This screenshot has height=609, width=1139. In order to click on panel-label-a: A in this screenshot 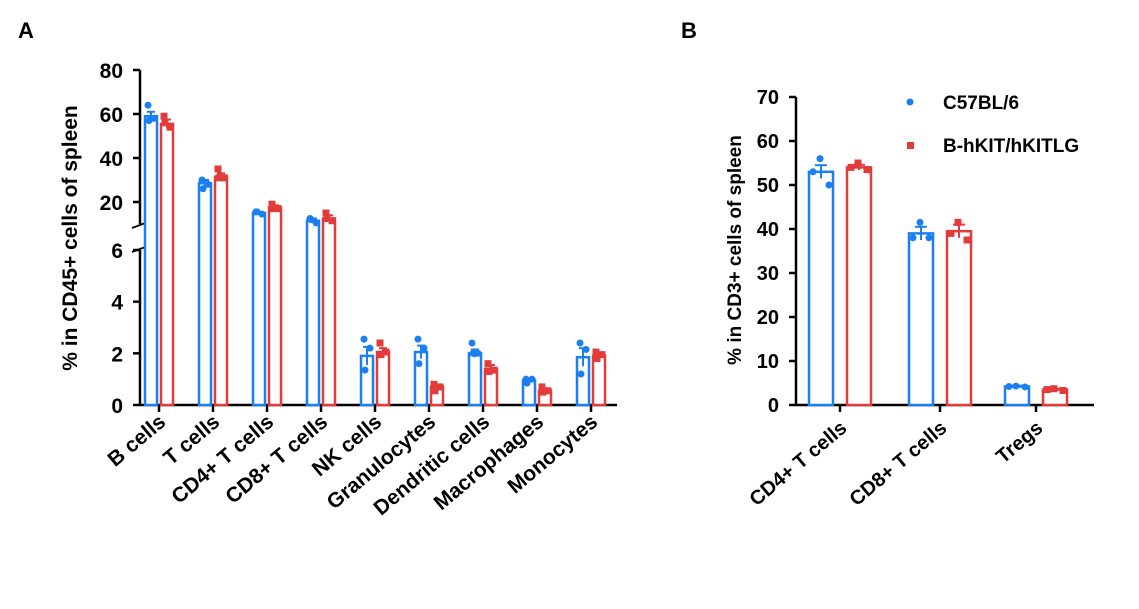, I will do `click(26, 30)`.